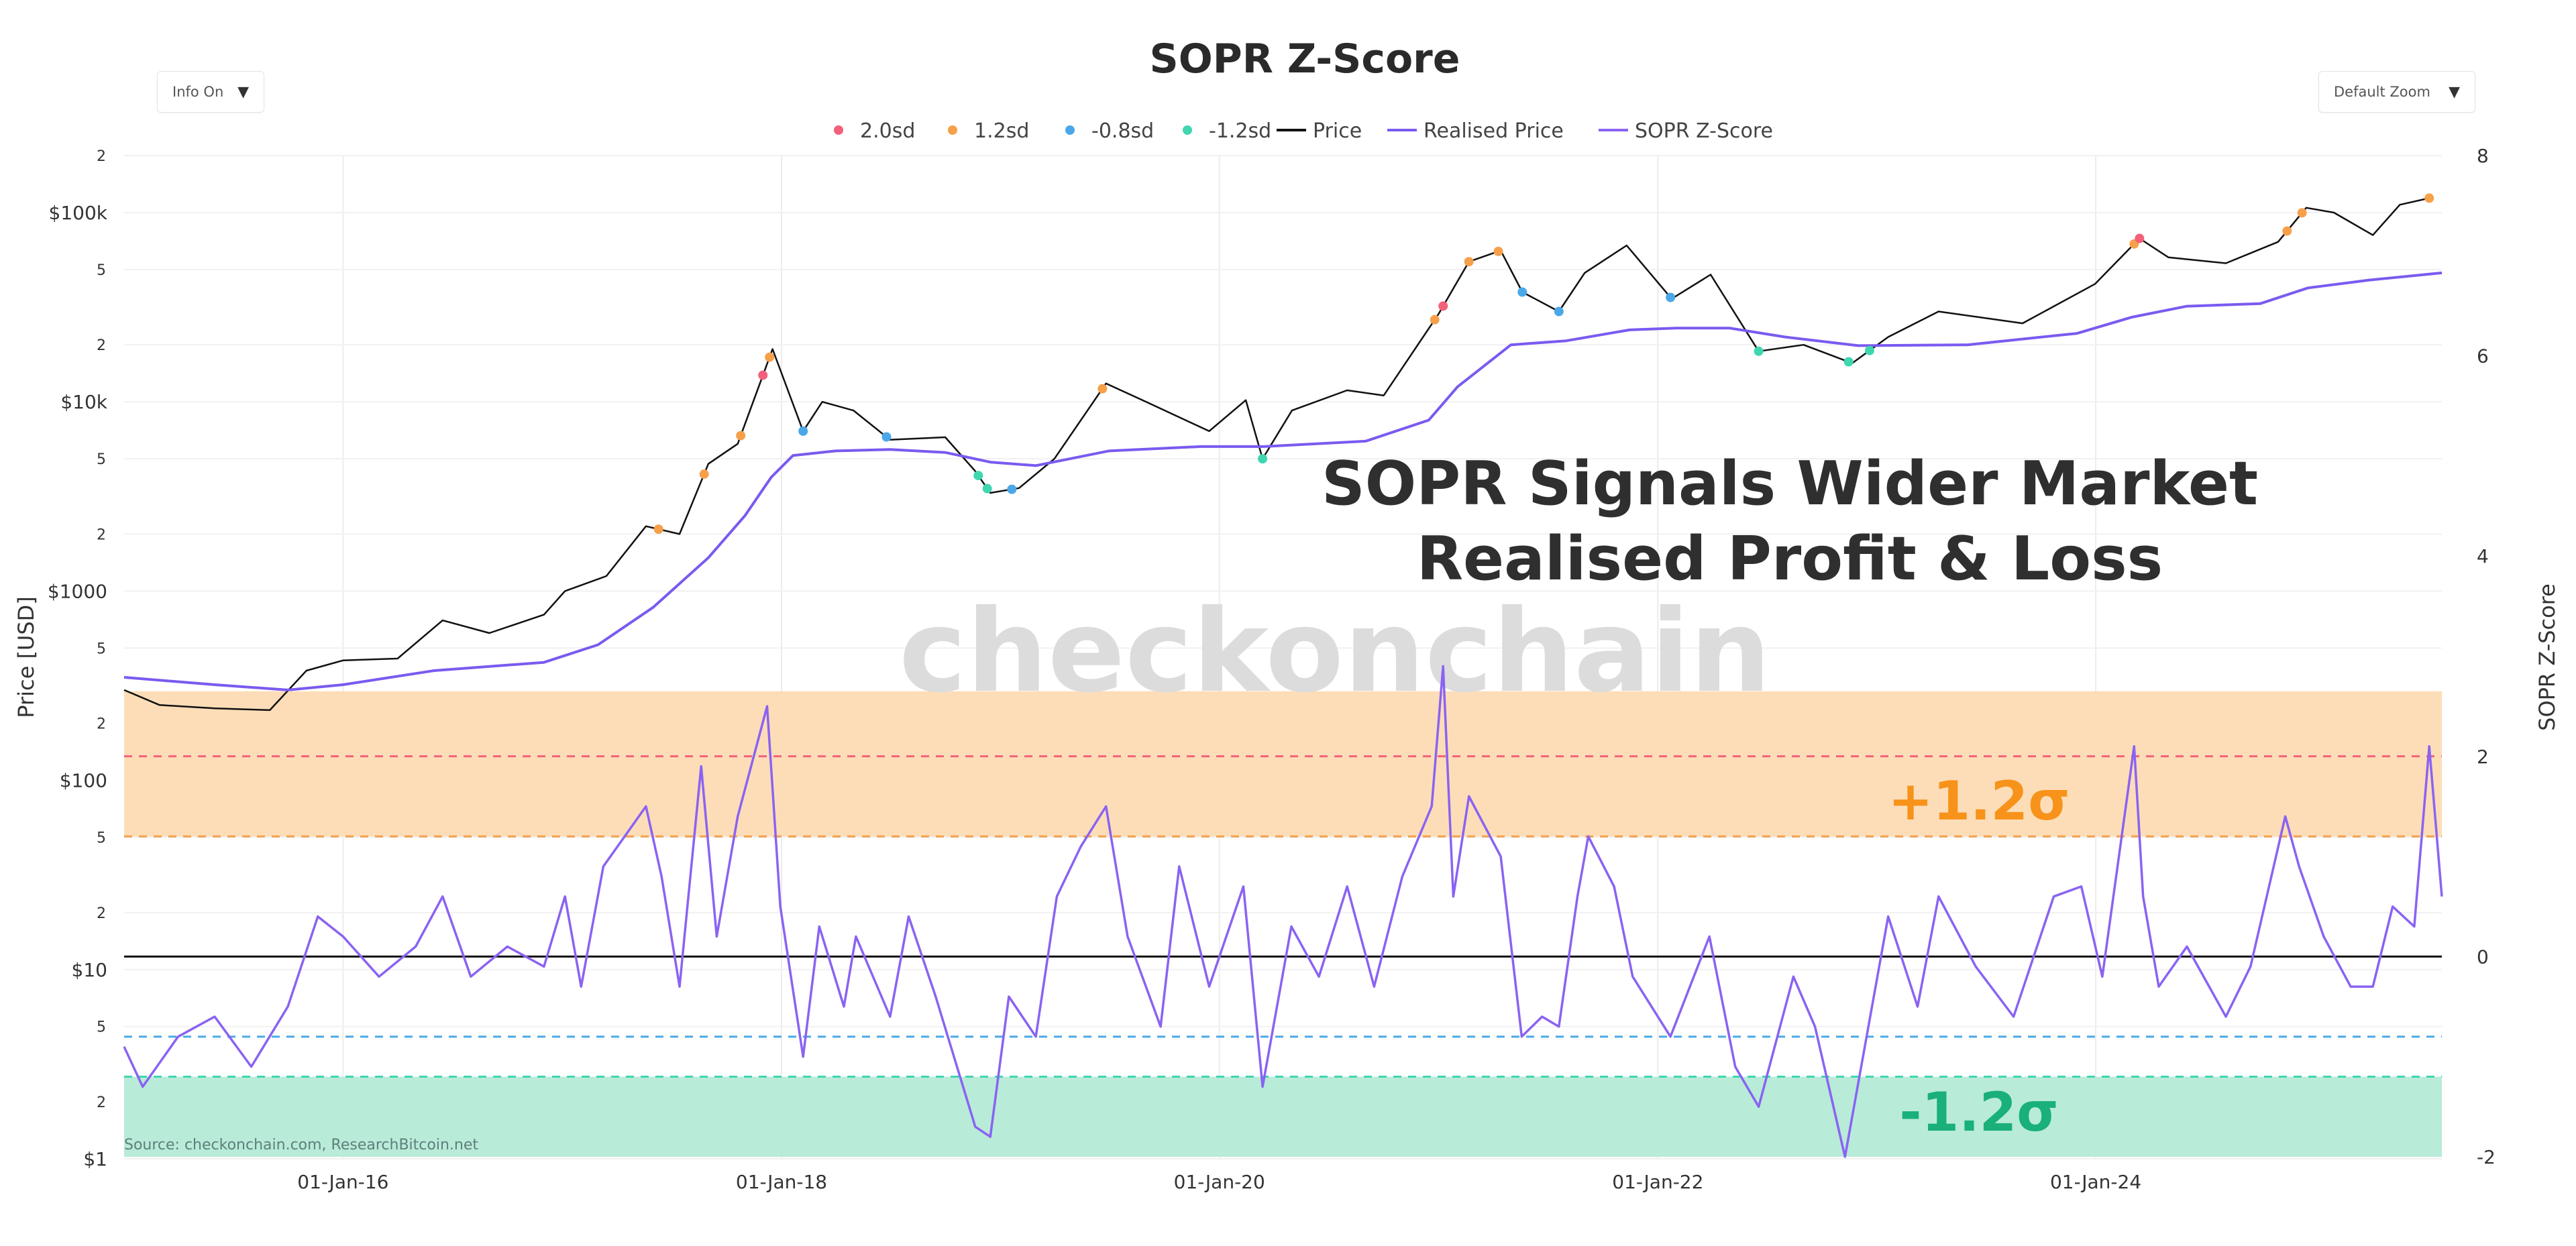  What do you see at coordinates (1001, 131) in the screenshot?
I see `legend-label: 1.2sd` at bounding box center [1001, 131].